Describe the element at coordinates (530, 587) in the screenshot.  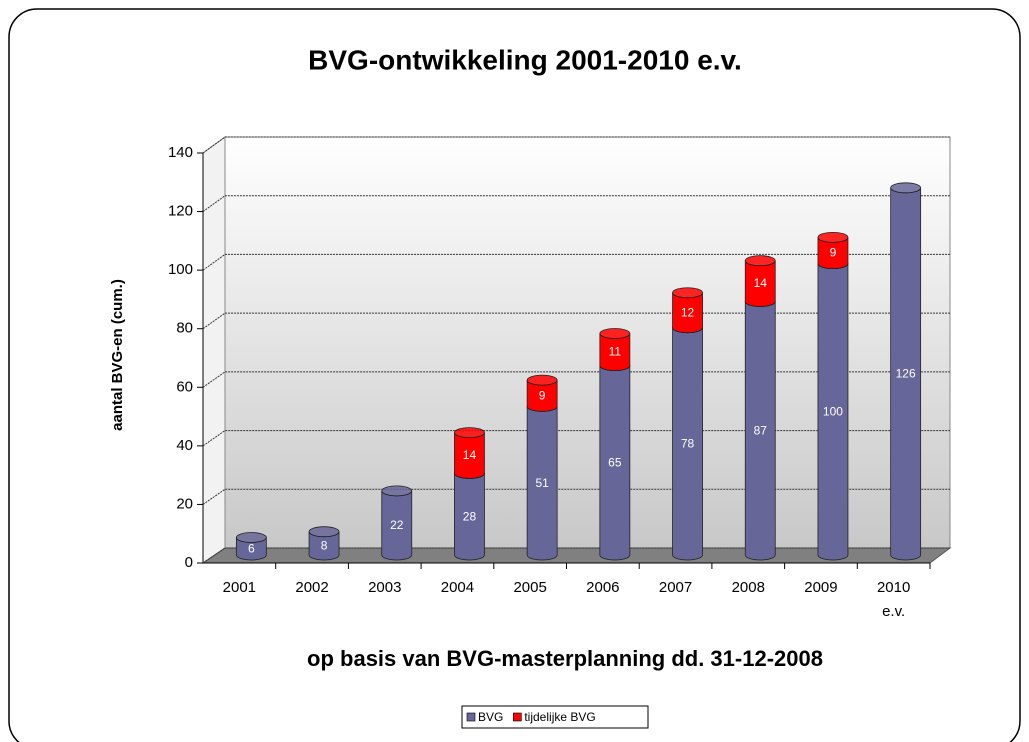
I see `x-tick-label: 2005` at that location.